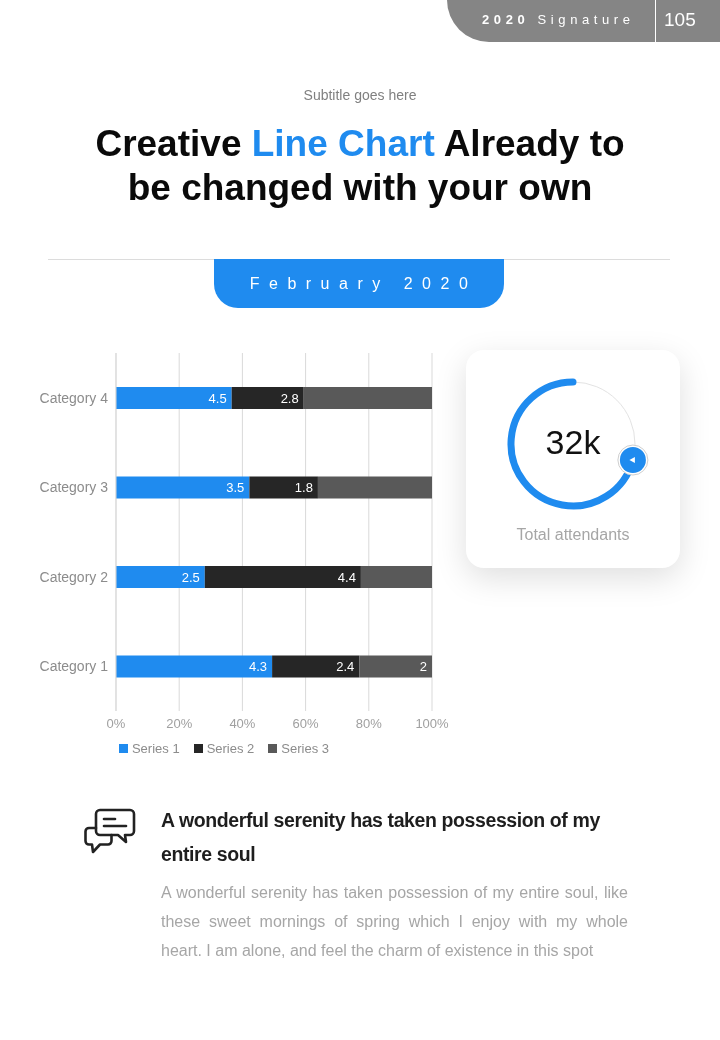 Image resolution: width=720 pixels, height=1040 pixels. Describe the element at coordinates (680, 20) in the screenshot. I see `text: 105` at that location.